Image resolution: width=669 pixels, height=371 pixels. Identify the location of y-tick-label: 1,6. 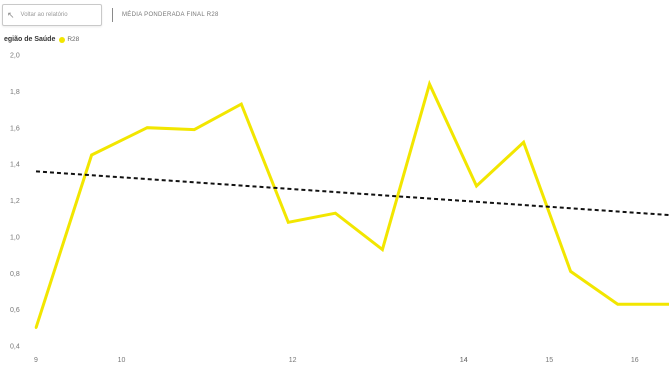
(15, 128).